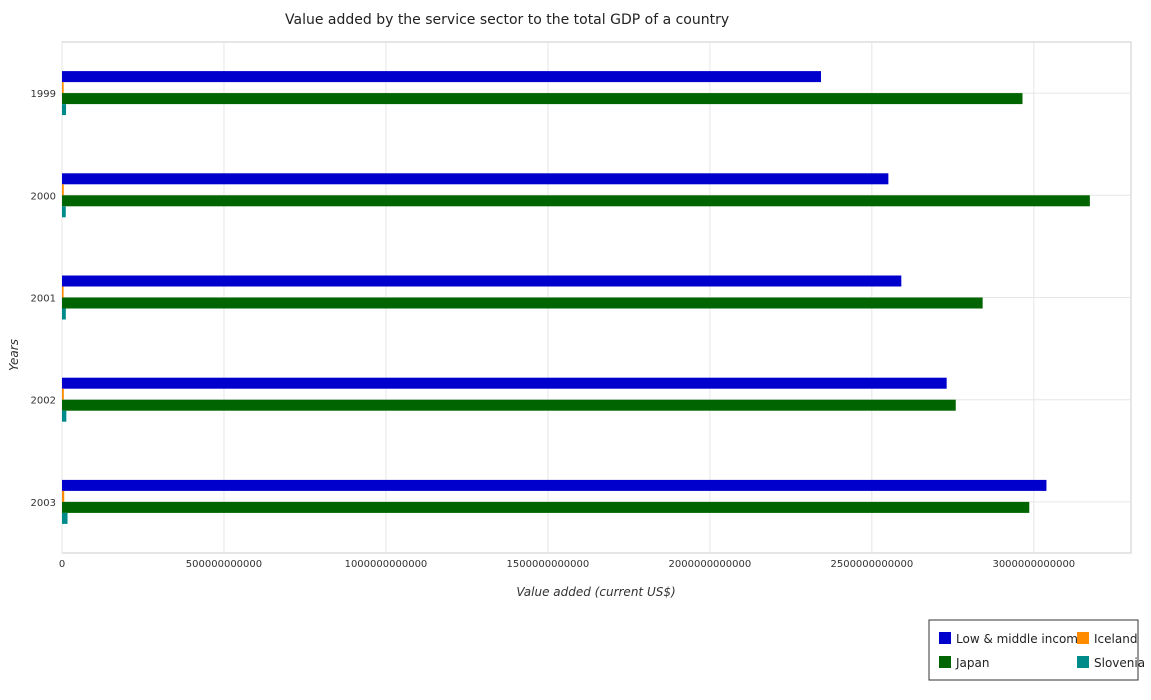 The image size is (1151, 700). Describe the element at coordinates (64, 314) in the screenshot. I see `bar-slovenia-2001` at that location.